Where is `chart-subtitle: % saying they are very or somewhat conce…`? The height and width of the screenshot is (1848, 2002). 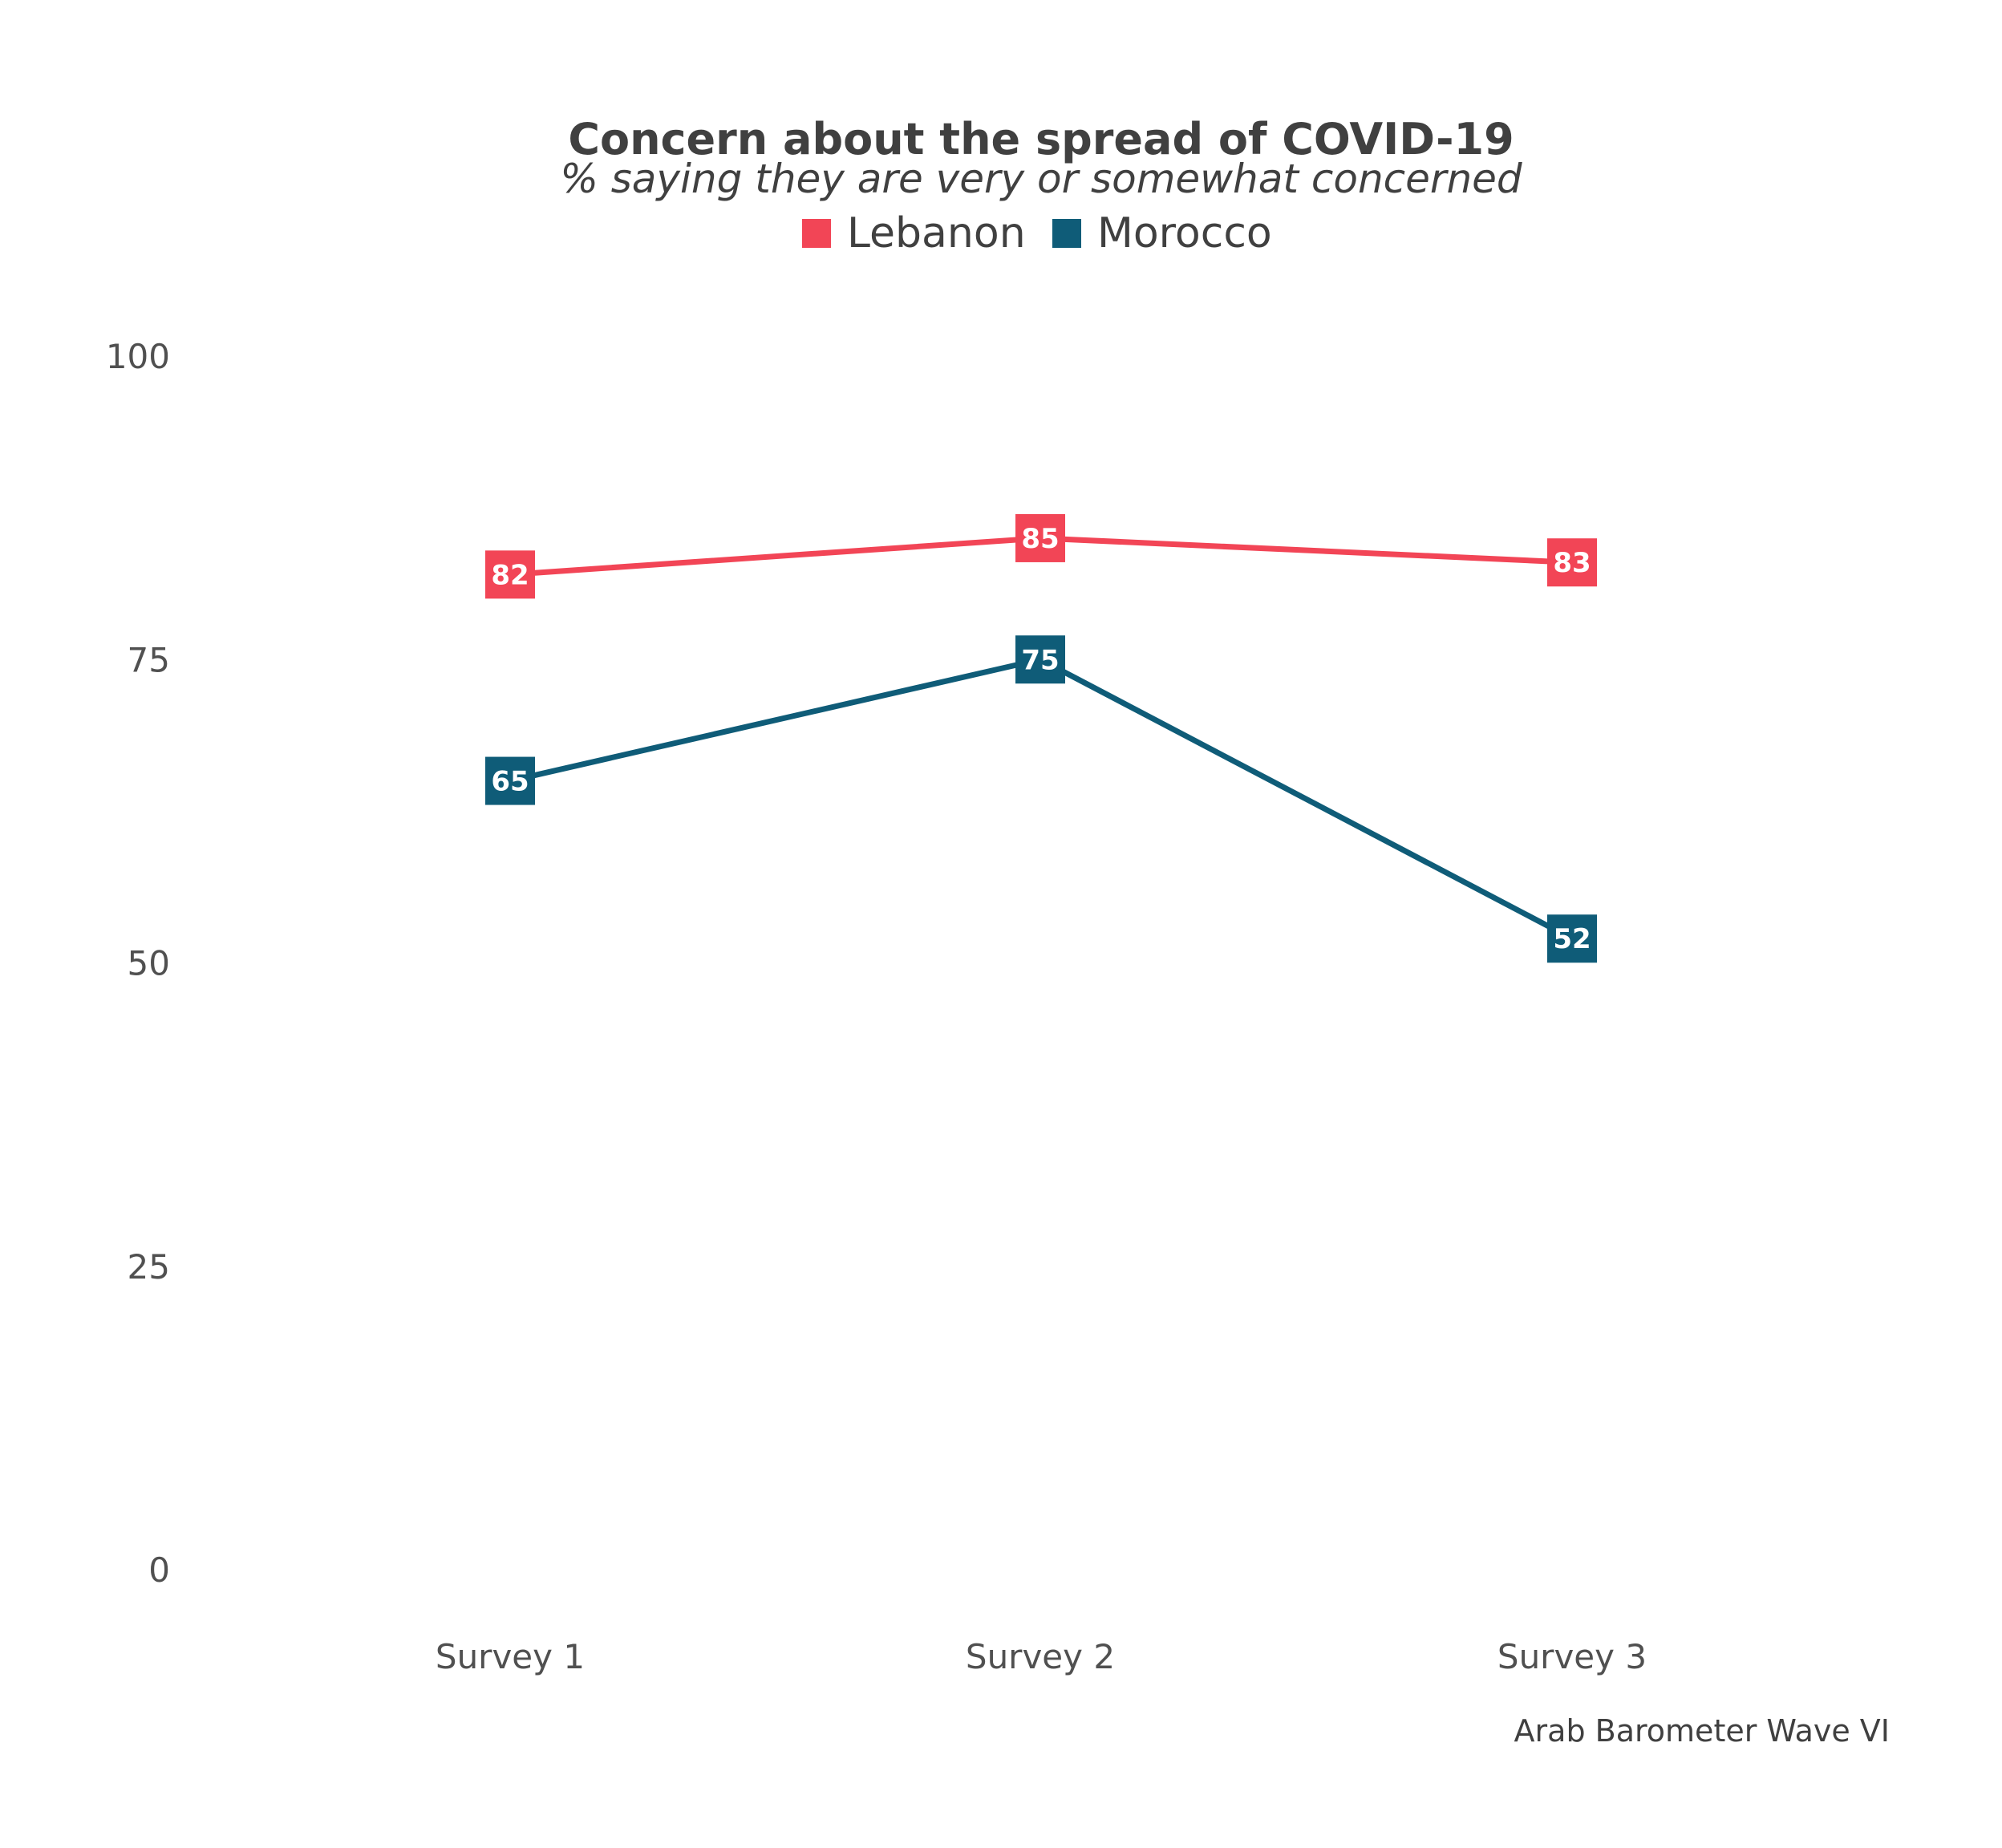 chart-subtitle: % saying they are very or somewhat conce… is located at coordinates (1041, 179).